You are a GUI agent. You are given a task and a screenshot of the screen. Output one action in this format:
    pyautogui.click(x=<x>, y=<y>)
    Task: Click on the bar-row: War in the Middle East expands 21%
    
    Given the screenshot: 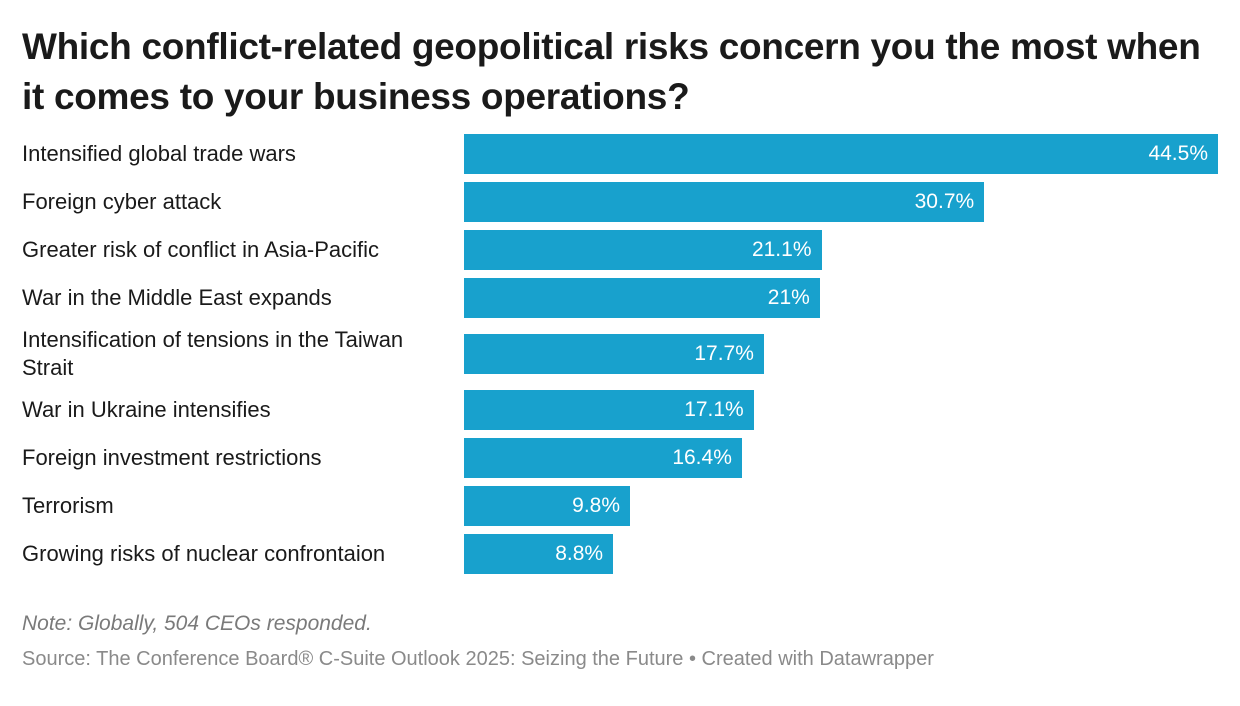 What is the action you would take?
    pyautogui.click(x=620, y=298)
    